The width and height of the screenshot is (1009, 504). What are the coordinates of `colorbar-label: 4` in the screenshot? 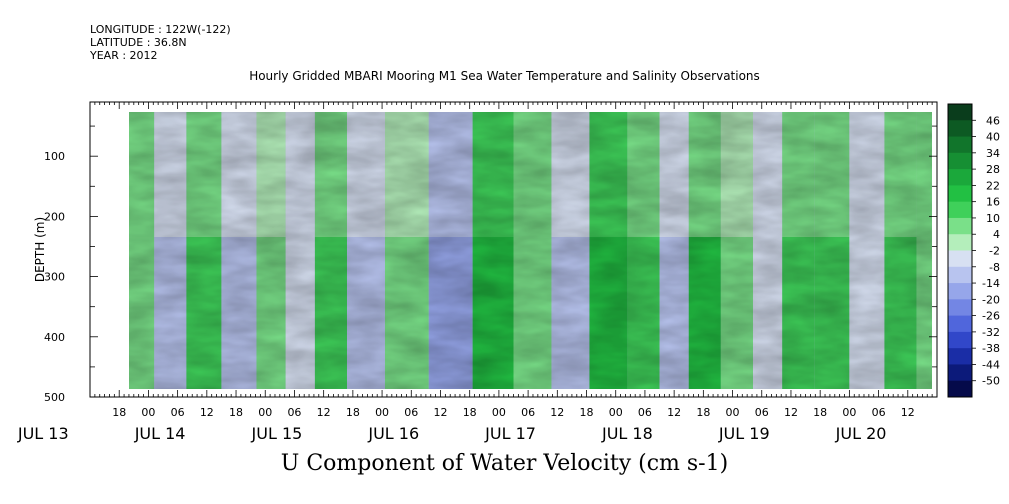 It's located at (996, 234).